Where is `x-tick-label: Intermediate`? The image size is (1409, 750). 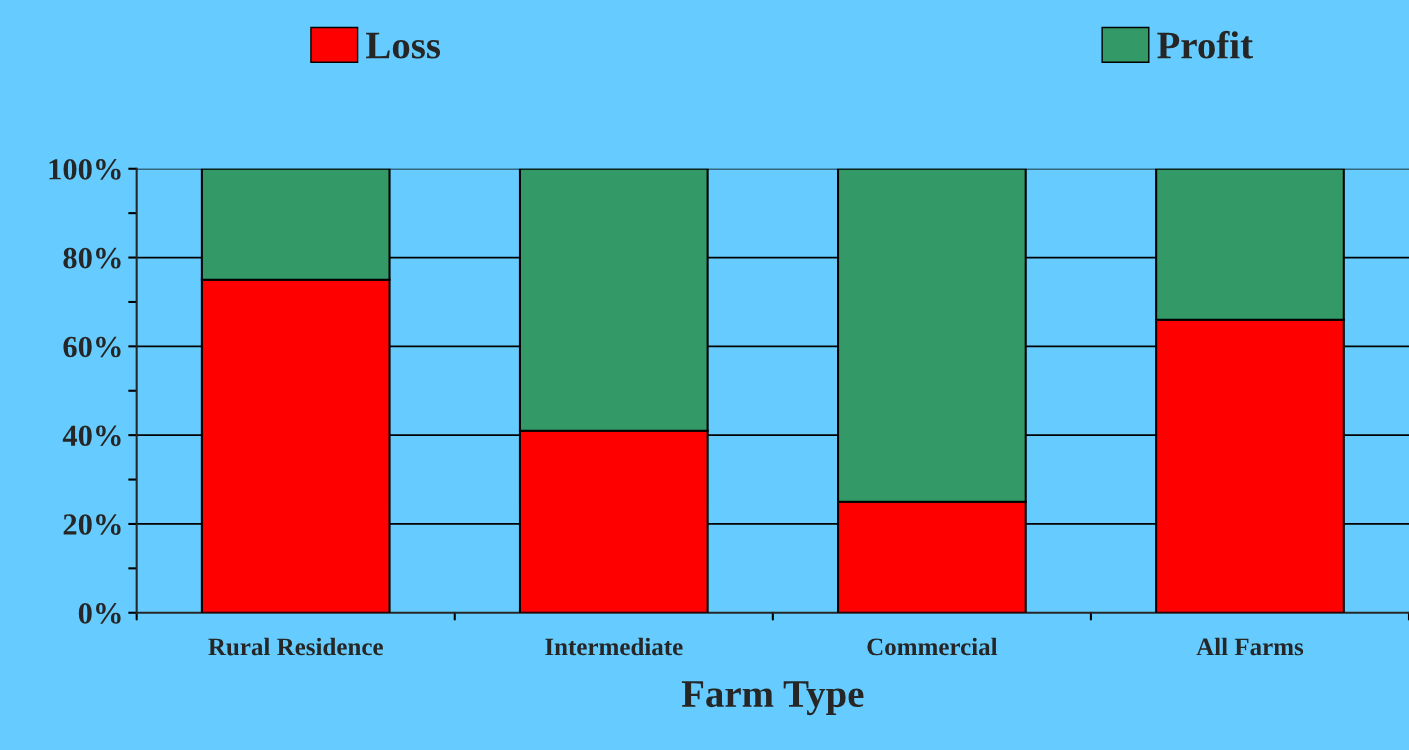 x-tick-label: Intermediate is located at coordinates (614, 646).